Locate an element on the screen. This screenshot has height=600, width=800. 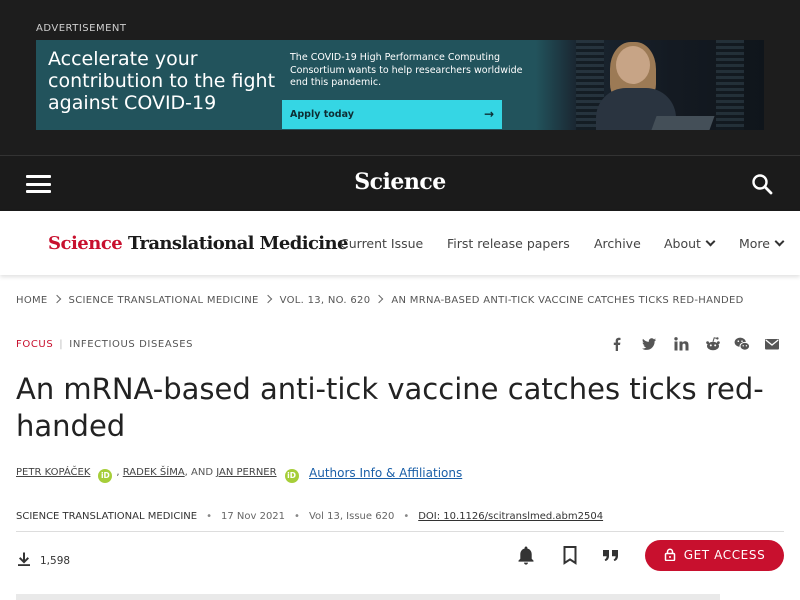
download-count: 1,598 is located at coordinates (43, 560).